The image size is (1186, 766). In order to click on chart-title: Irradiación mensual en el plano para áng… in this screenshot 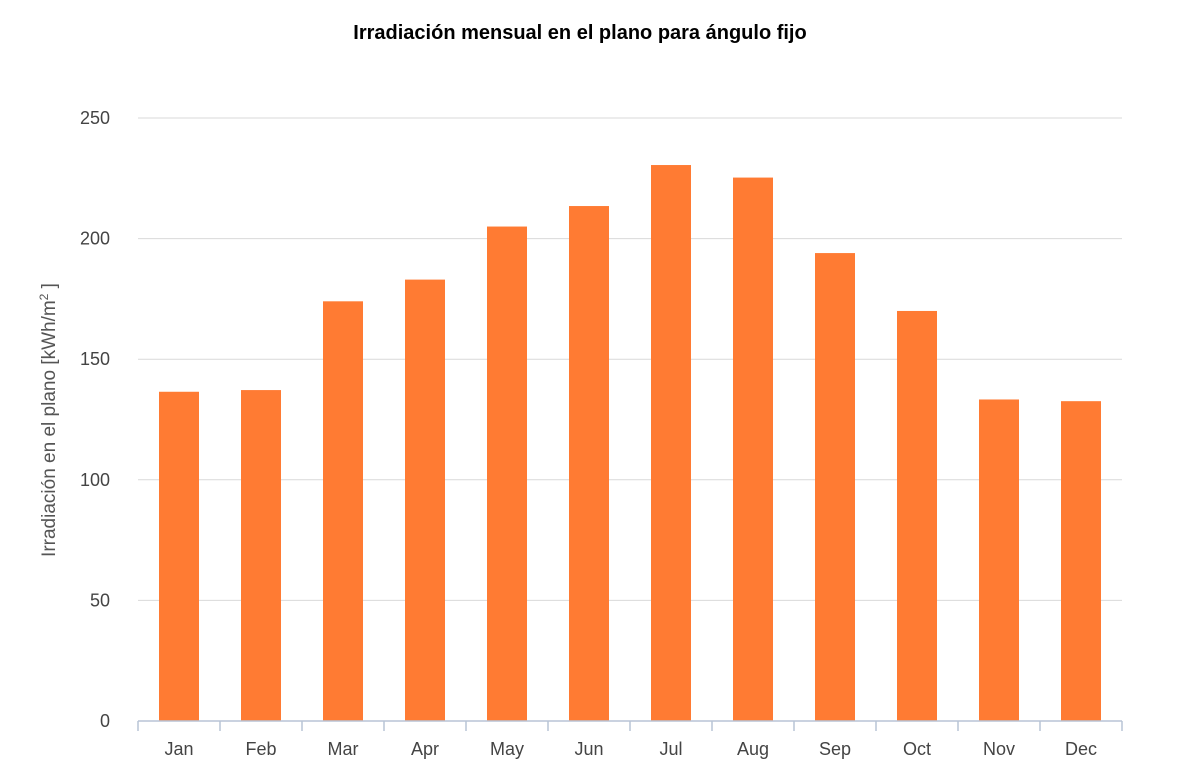, I will do `click(580, 33)`.